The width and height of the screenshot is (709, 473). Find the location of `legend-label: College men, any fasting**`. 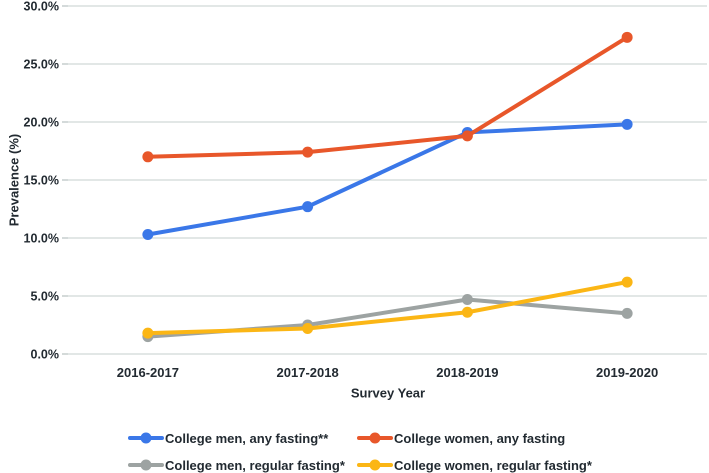

legend-label: College men, any fasting** is located at coordinates (247, 438).